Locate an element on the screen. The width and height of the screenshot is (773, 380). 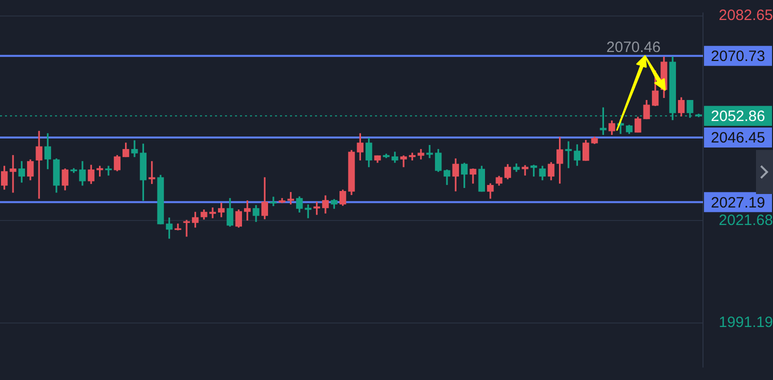
y-tick-label: 1991.19 is located at coordinates (745, 323).